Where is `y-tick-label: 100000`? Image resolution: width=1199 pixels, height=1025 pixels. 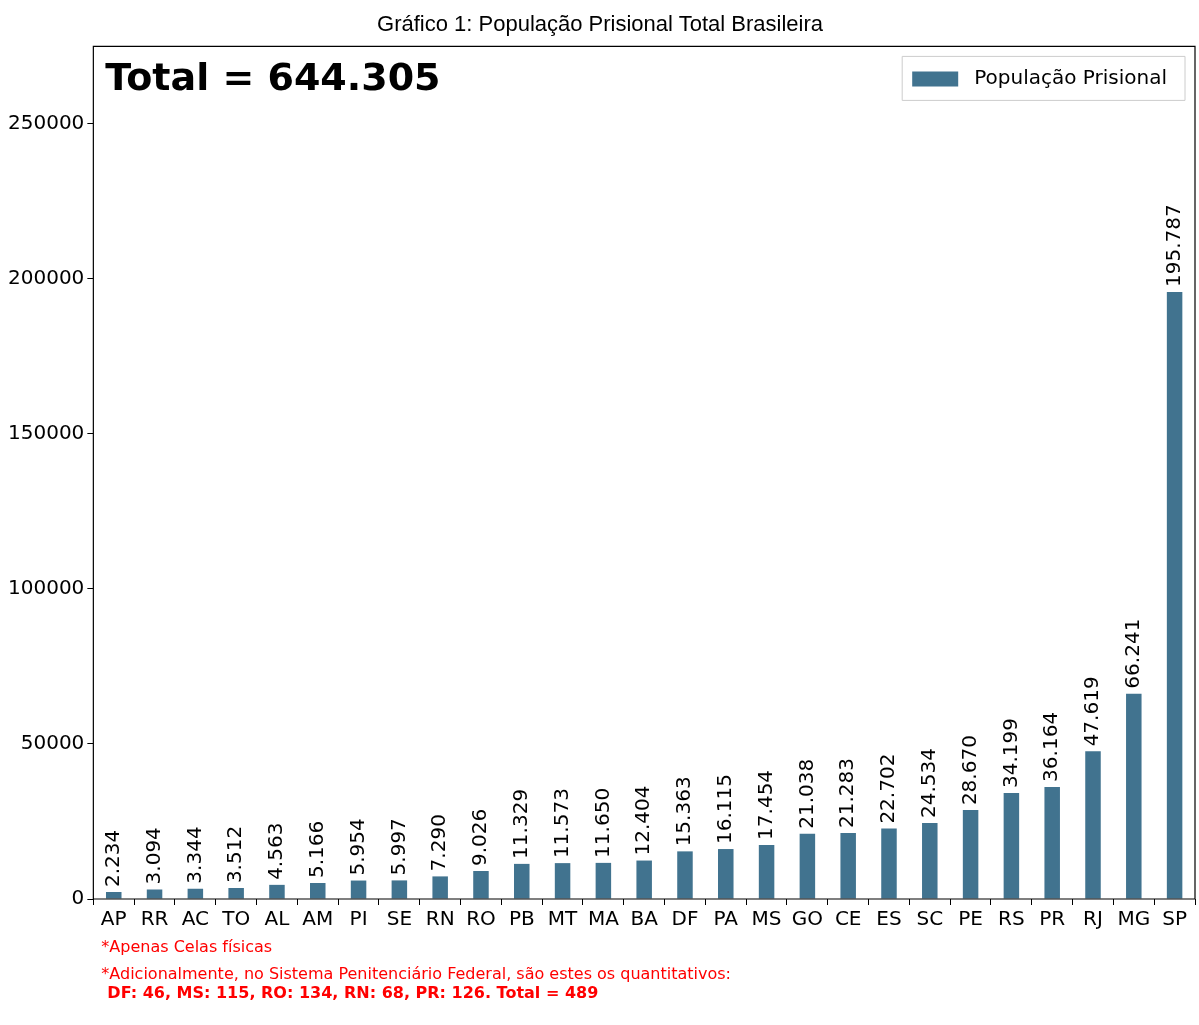
y-tick-label: 100000 is located at coordinates (46, 587).